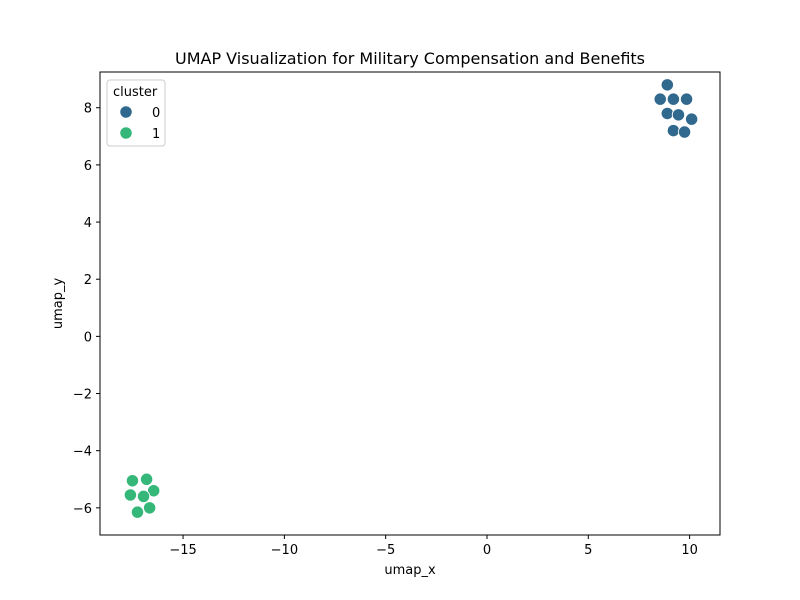  What do you see at coordinates (410, 570) in the screenshot?
I see `x-axis-label: umap_x` at bounding box center [410, 570].